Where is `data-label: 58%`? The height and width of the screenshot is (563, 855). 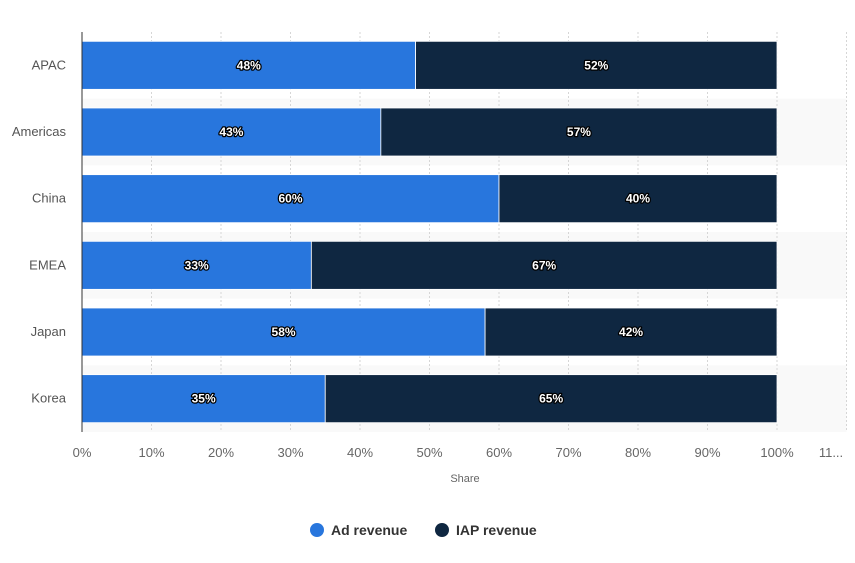 data-label: 58% is located at coordinates (284, 332).